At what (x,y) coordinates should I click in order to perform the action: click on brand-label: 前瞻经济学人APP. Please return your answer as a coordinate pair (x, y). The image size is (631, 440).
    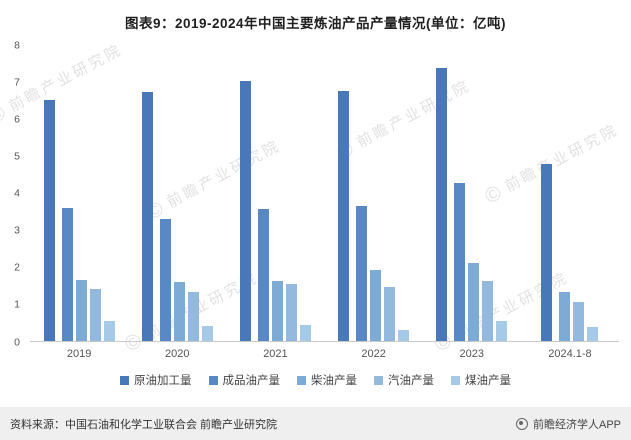
    Looking at the image, I should click on (576, 424).